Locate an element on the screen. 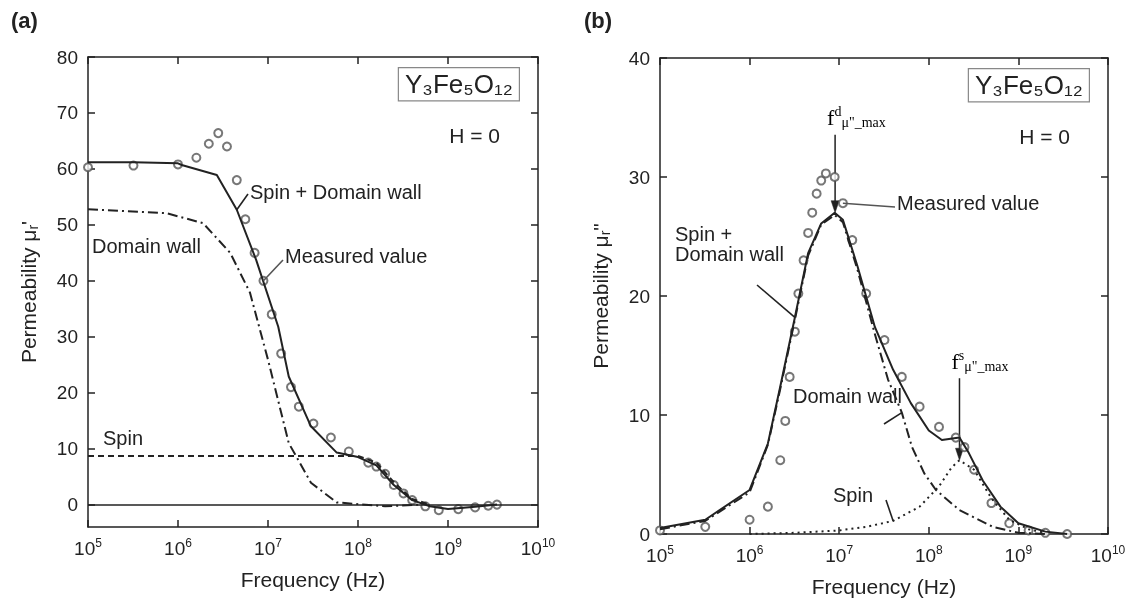 The width and height of the screenshot is (1146, 605). series-label: Measured value is located at coordinates (356, 256).